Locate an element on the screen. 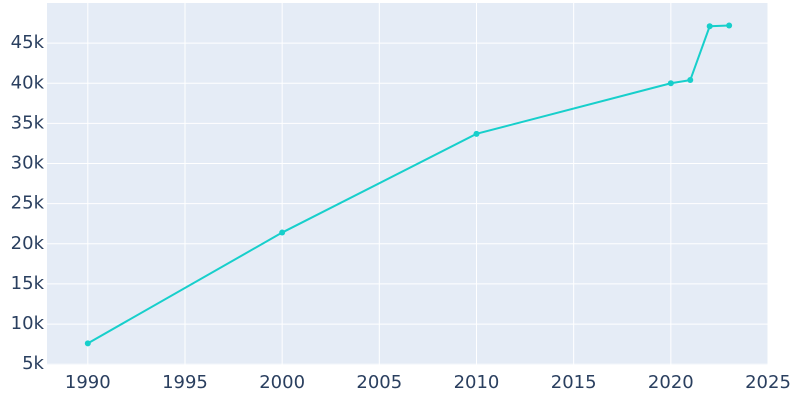 The height and width of the screenshot is (400, 800). y-tick-label: 20k is located at coordinates (28, 243).